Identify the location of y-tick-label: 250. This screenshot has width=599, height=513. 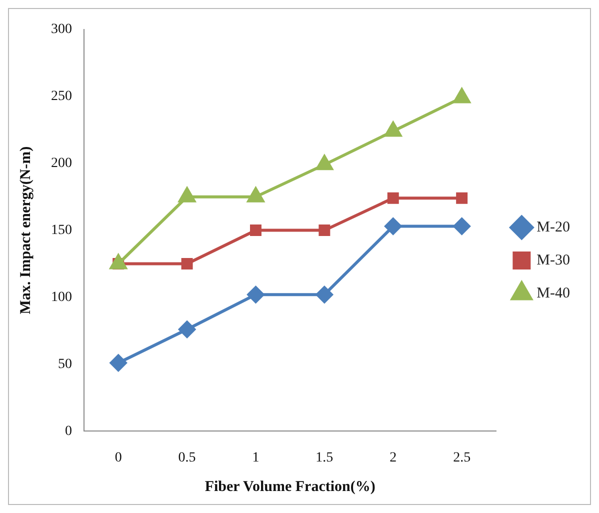
(61, 96).